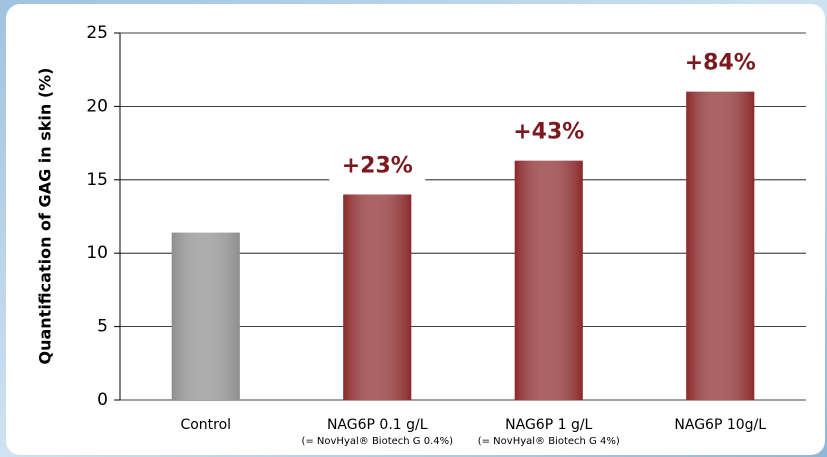 This screenshot has height=457, width=827. What do you see at coordinates (97, 106) in the screenshot?
I see `y-tick-label: 20` at bounding box center [97, 106].